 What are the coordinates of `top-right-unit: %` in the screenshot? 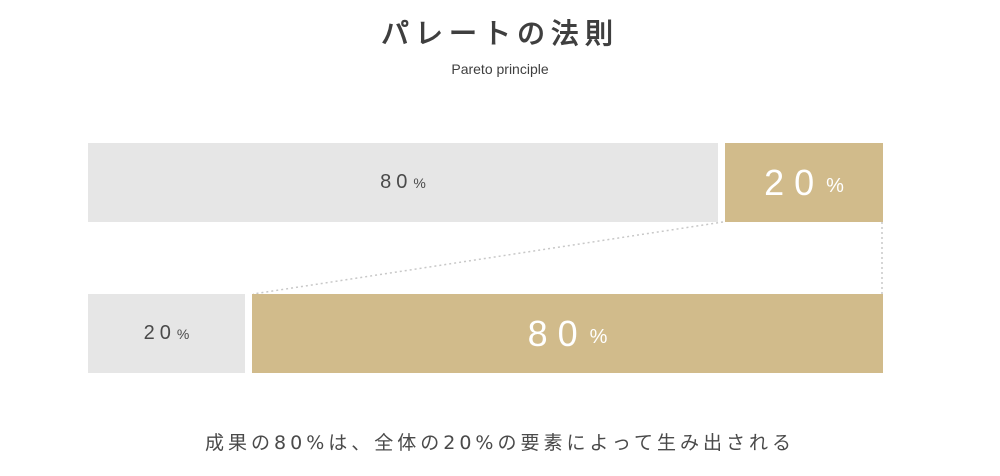 It's located at (835, 186).